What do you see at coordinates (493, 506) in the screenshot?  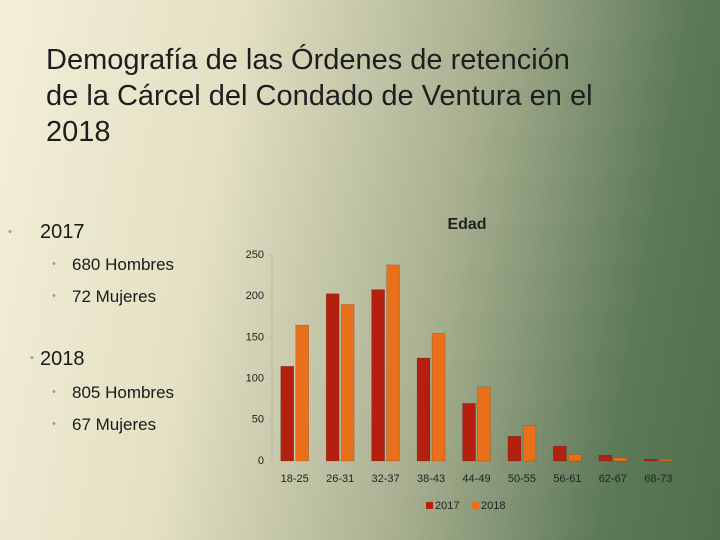 I see `legend-label: 2018` at bounding box center [493, 506].